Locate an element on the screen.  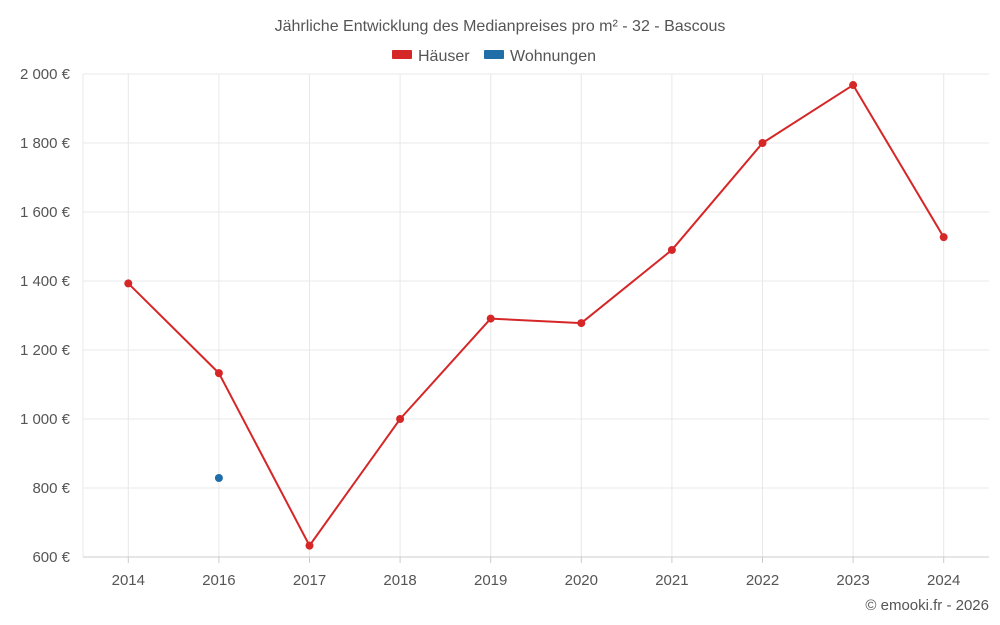
y-tick-label: 2 000 € is located at coordinates (45, 74).